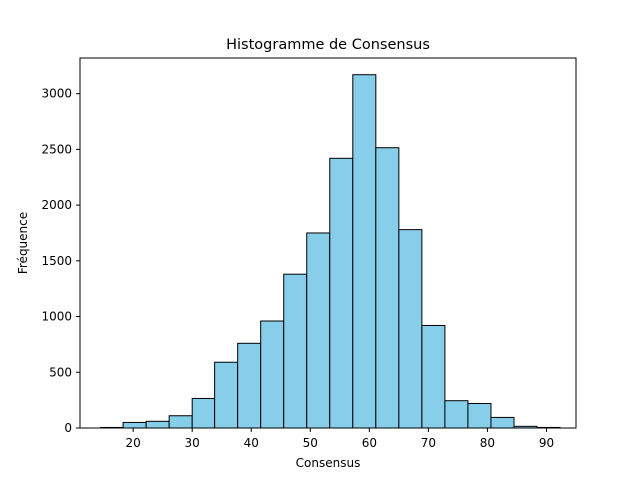 The height and width of the screenshot is (480, 640). Describe the element at coordinates (369, 443) in the screenshot. I see `x-tick-label-60: 60` at that location.